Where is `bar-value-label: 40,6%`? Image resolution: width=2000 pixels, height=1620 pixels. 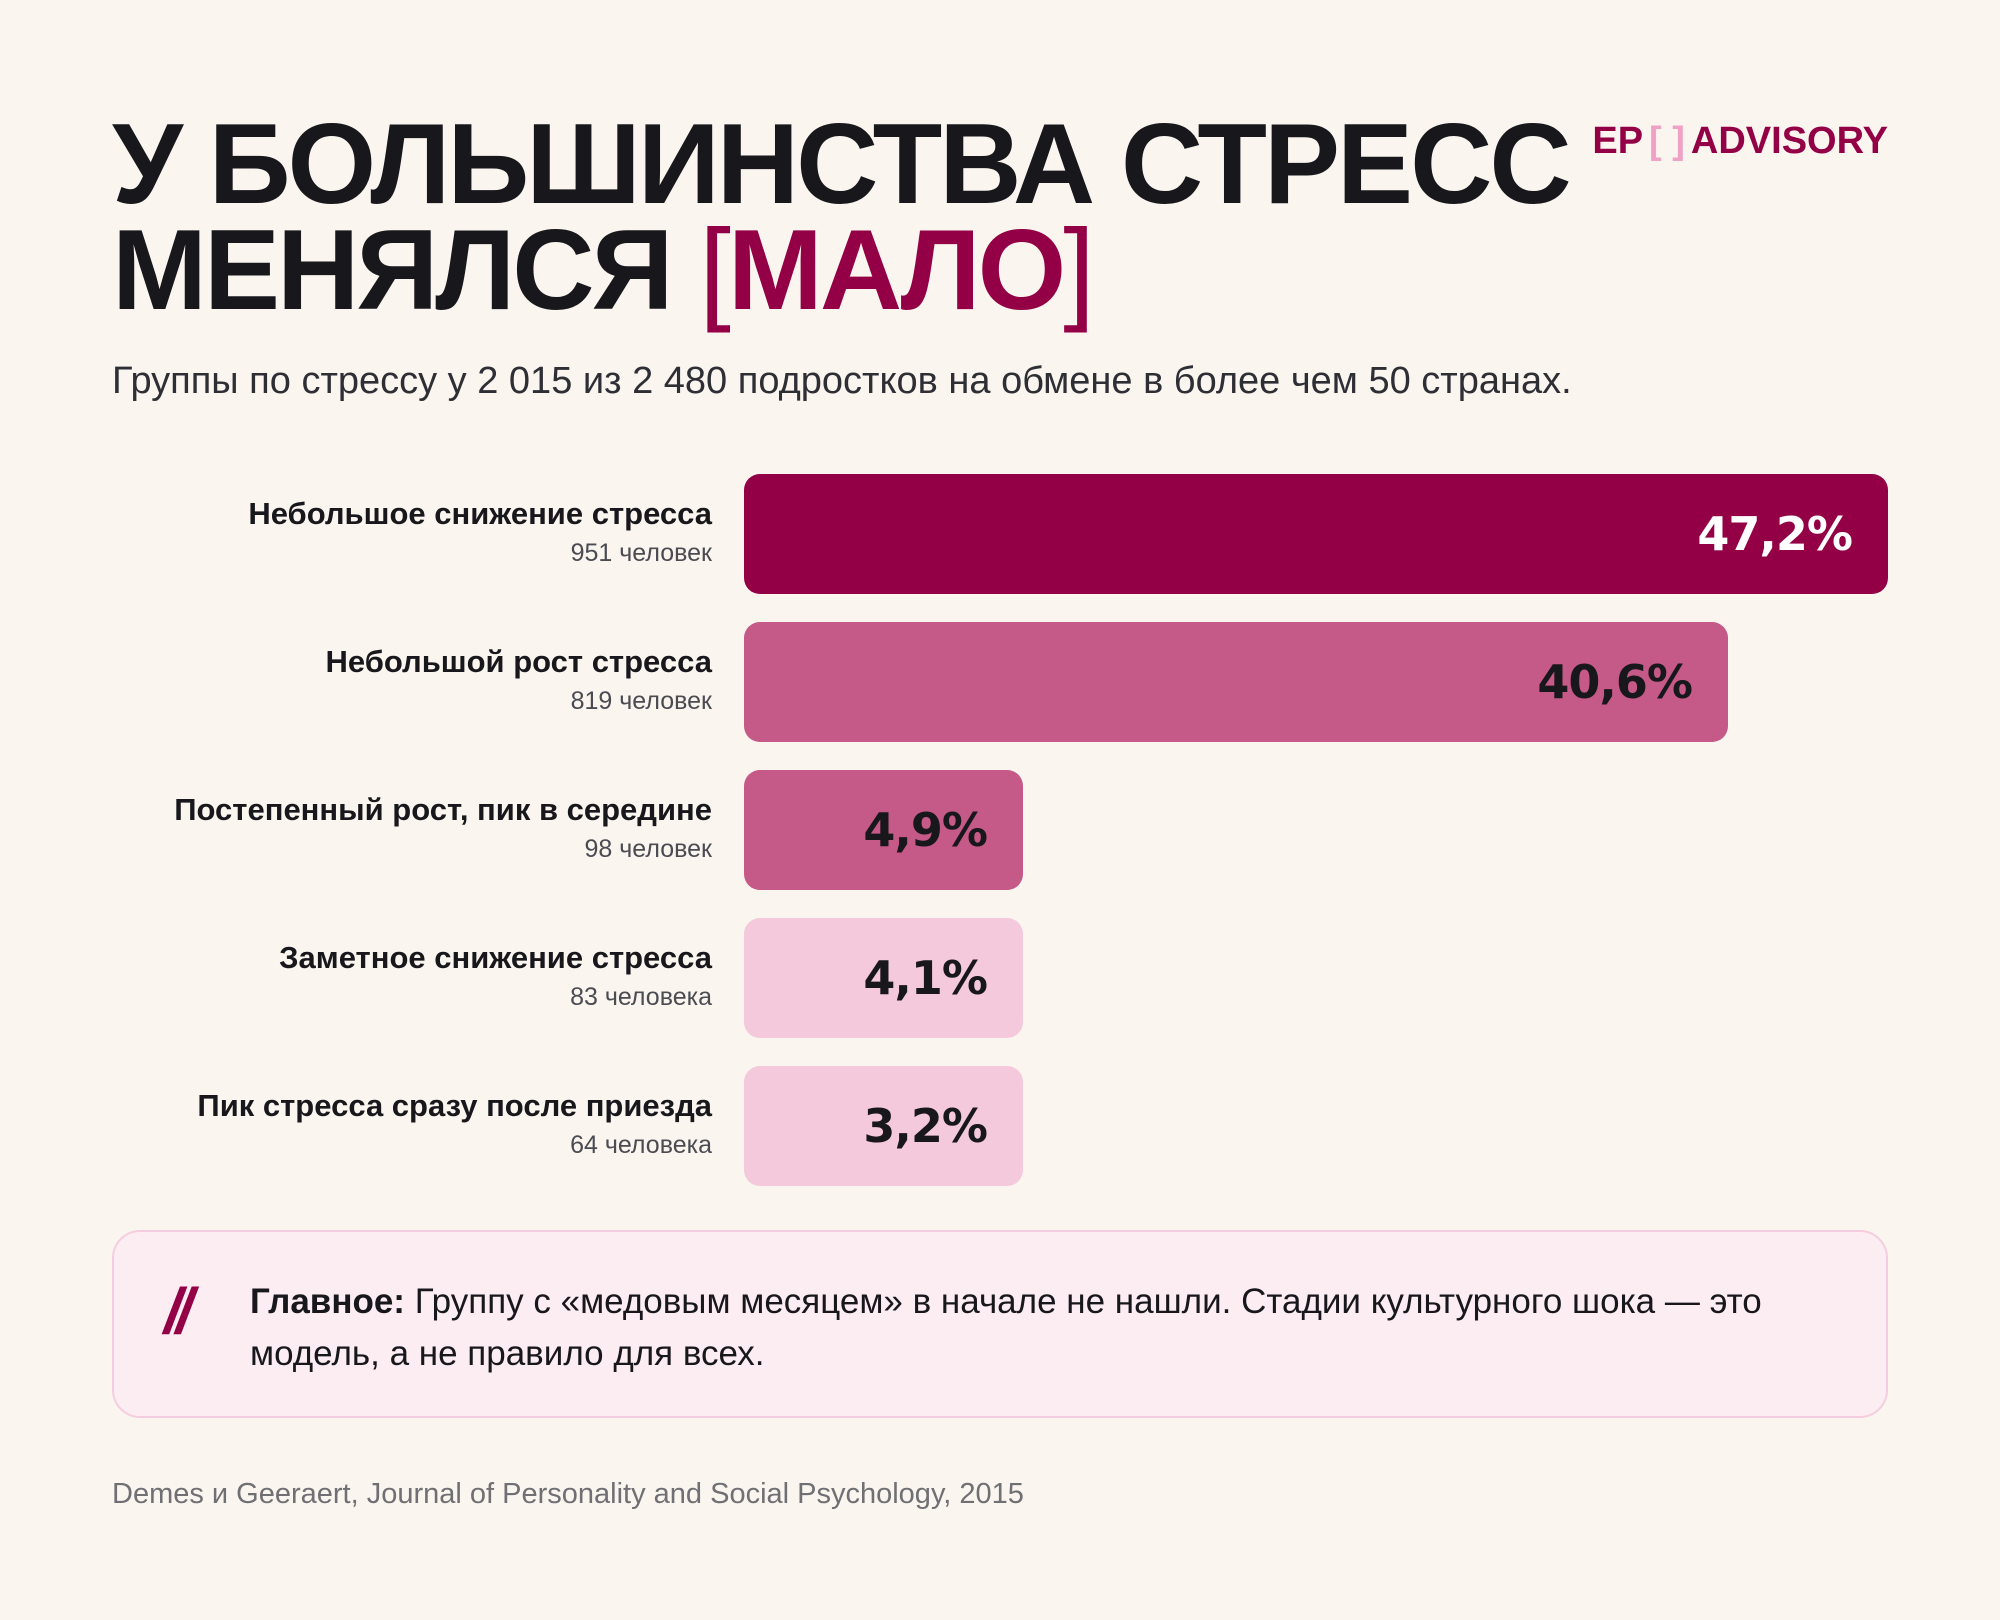 bar-value-label: 40,6% is located at coordinates (1615, 682).